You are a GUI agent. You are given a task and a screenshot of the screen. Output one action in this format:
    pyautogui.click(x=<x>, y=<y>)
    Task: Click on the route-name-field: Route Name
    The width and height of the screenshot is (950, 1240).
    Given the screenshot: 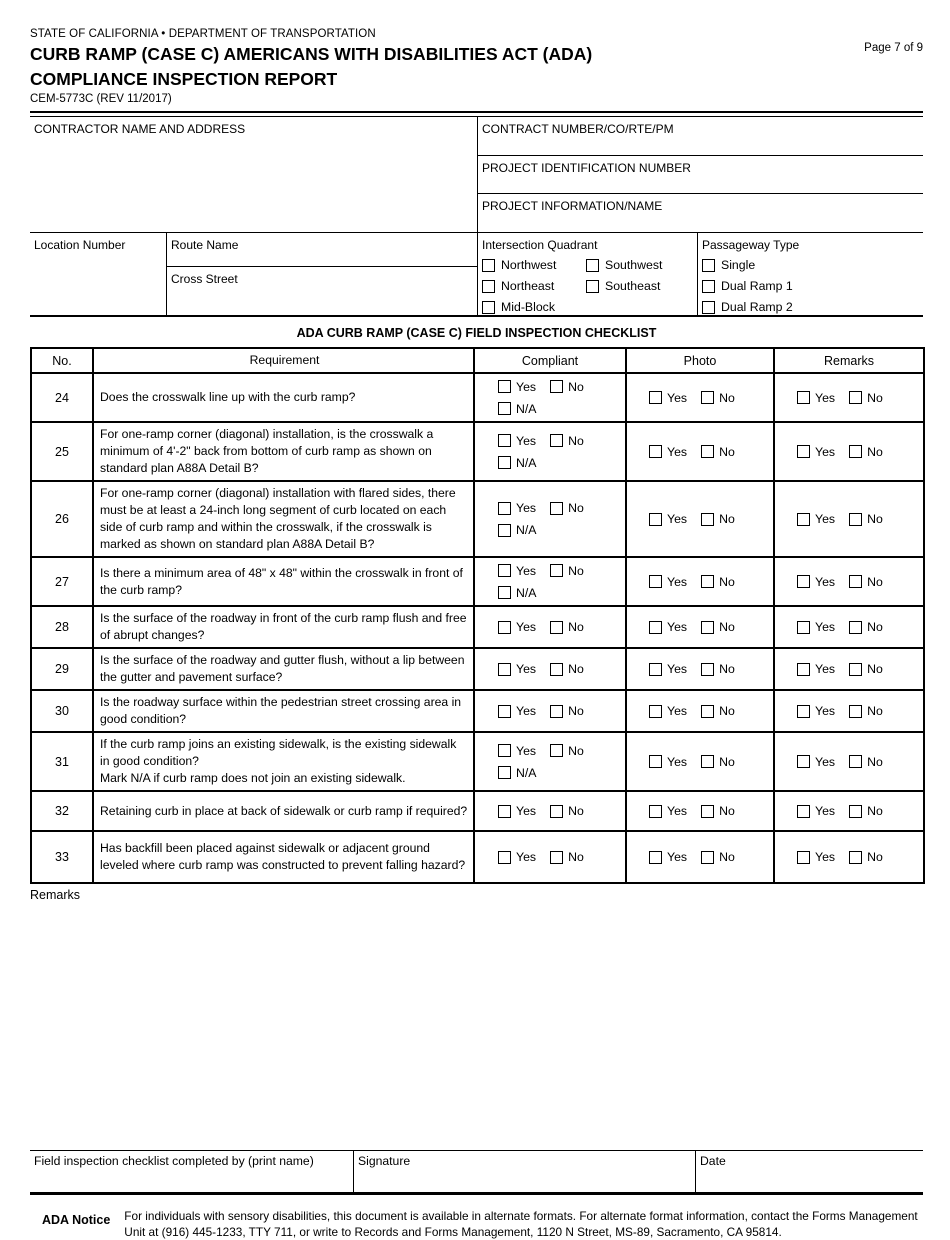 What is the action you would take?
    pyautogui.click(x=322, y=250)
    